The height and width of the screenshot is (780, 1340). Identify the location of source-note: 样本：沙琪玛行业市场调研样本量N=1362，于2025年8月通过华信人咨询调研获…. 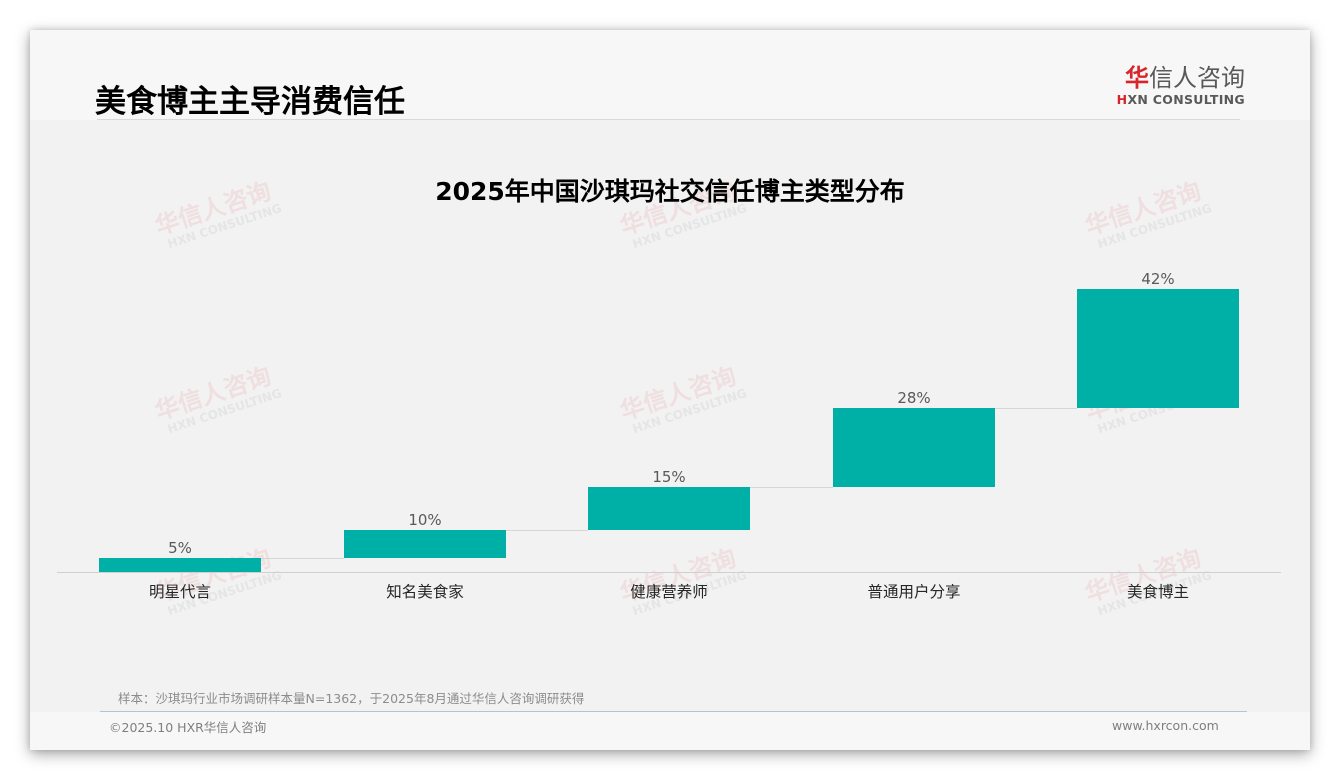
(351, 698).